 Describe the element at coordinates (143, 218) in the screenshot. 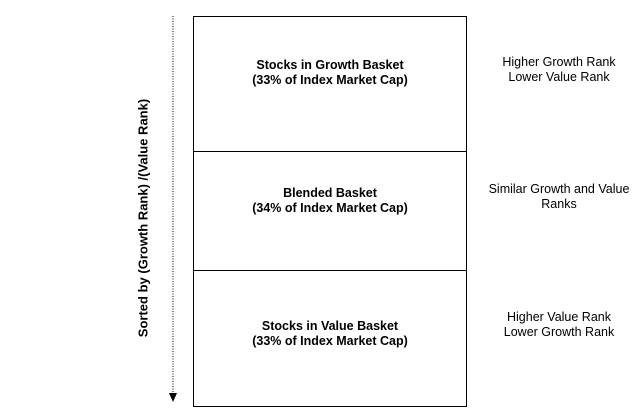

I see `sort-axis-label: Sorted by (Growth Rank) /(Value Rank)` at that location.